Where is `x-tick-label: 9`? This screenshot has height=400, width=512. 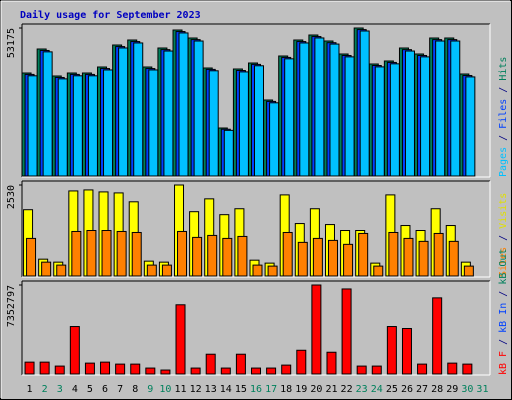 x-tick-label: 9 is located at coordinates (150, 389).